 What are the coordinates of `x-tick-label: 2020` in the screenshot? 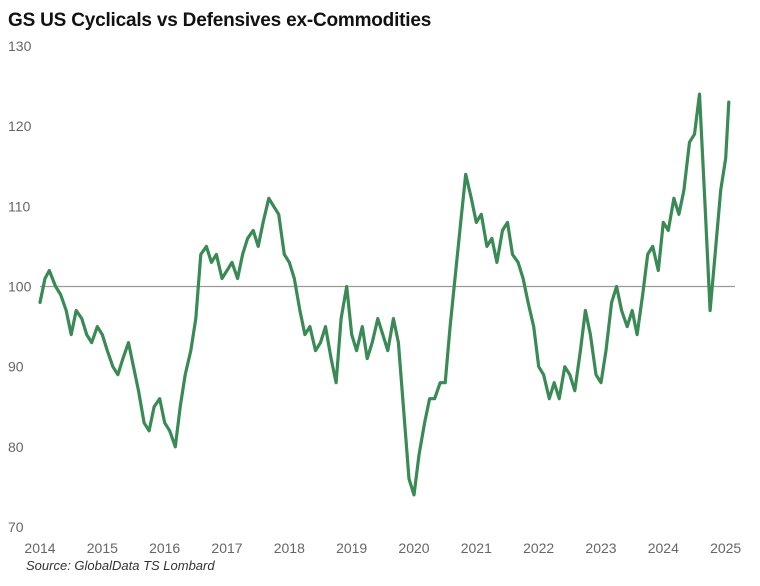 It's located at (413, 548).